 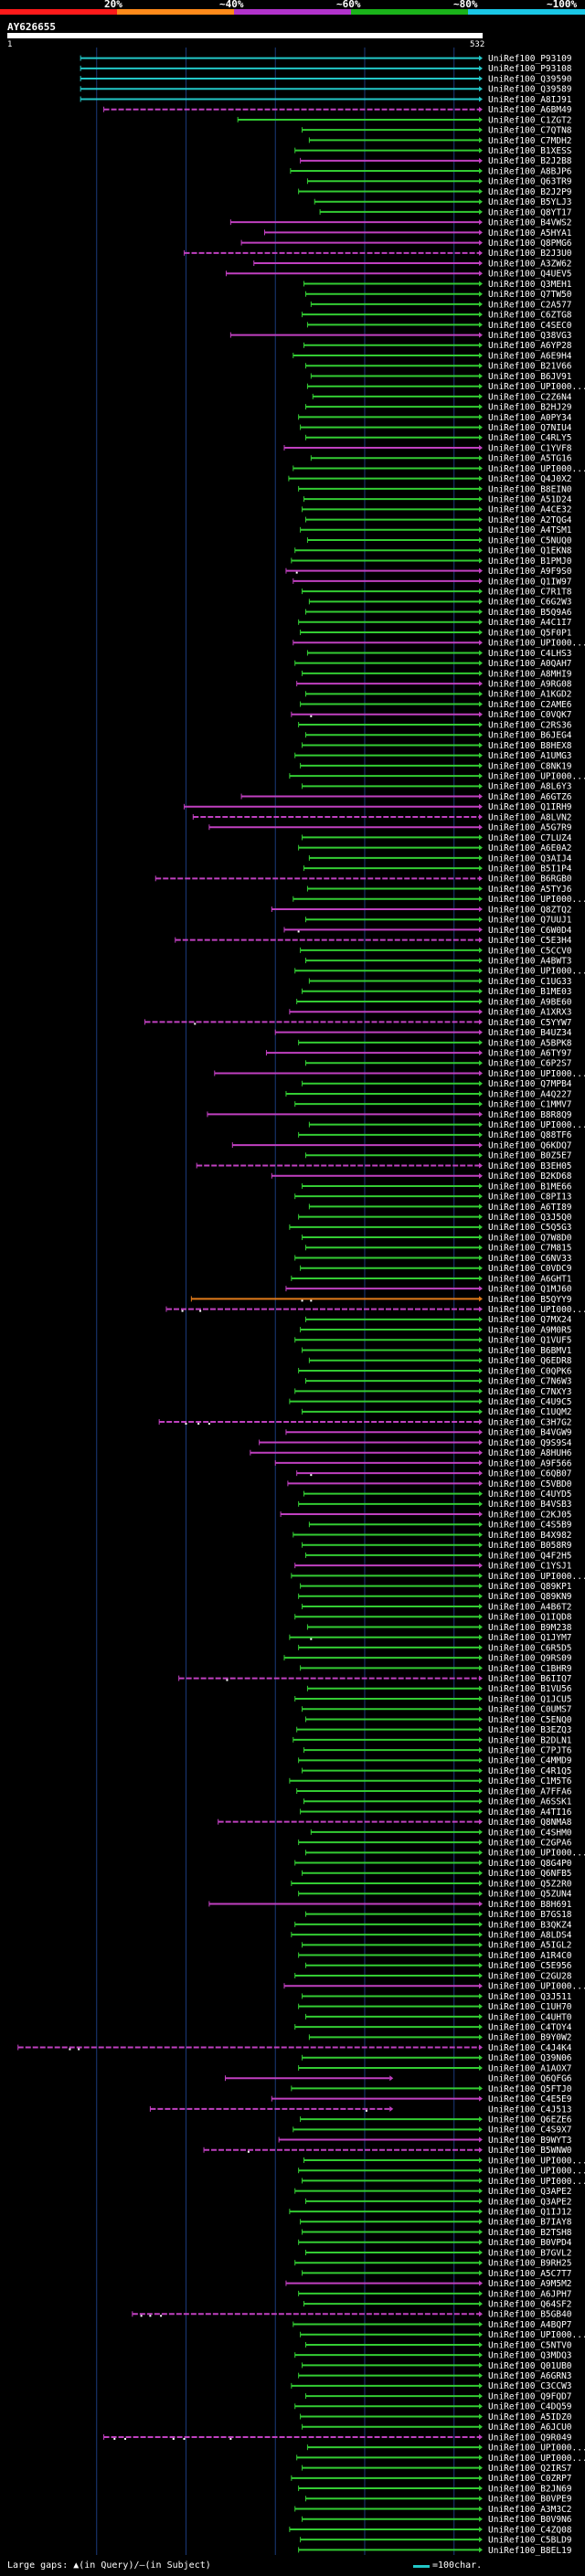 What do you see at coordinates (466, 5) in the screenshot?
I see `legend-label-80: ~80%` at bounding box center [466, 5].